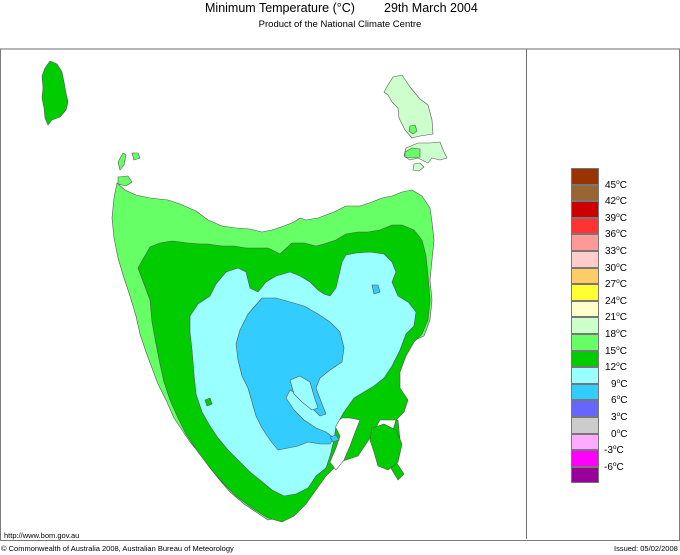 This screenshot has height=555, width=680. What do you see at coordinates (614, 450) in the screenshot?
I see `legend-label: -3oC` at bounding box center [614, 450].